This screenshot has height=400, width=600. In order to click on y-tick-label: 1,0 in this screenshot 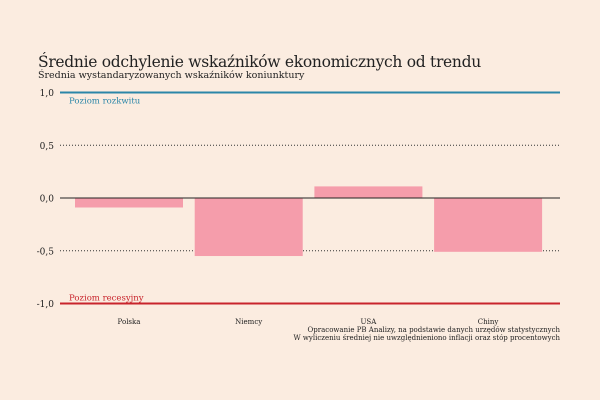, I will do `click(47, 94)`.